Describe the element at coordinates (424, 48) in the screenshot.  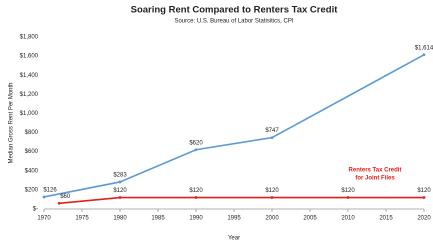
I see `value-label: $1,614` at that location.